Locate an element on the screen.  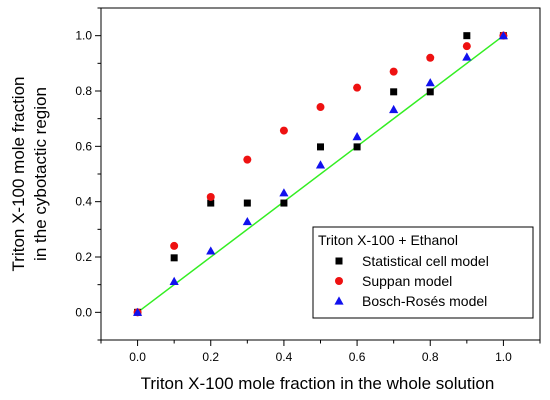
legend-label: Statistical cell model is located at coordinates (425, 261).